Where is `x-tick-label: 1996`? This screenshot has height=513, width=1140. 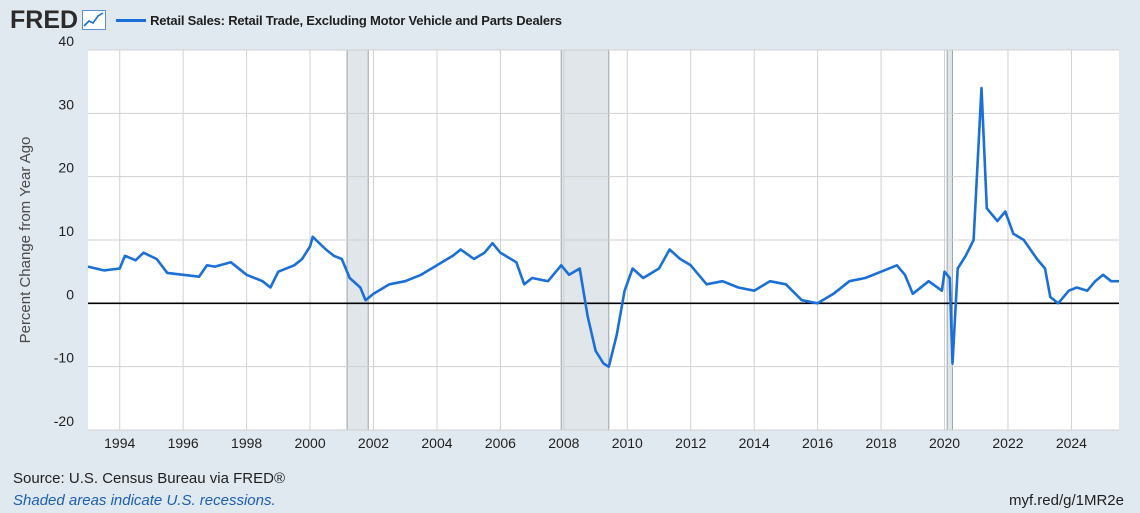
x-tick-label: 1996 is located at coordinates (183, 443).